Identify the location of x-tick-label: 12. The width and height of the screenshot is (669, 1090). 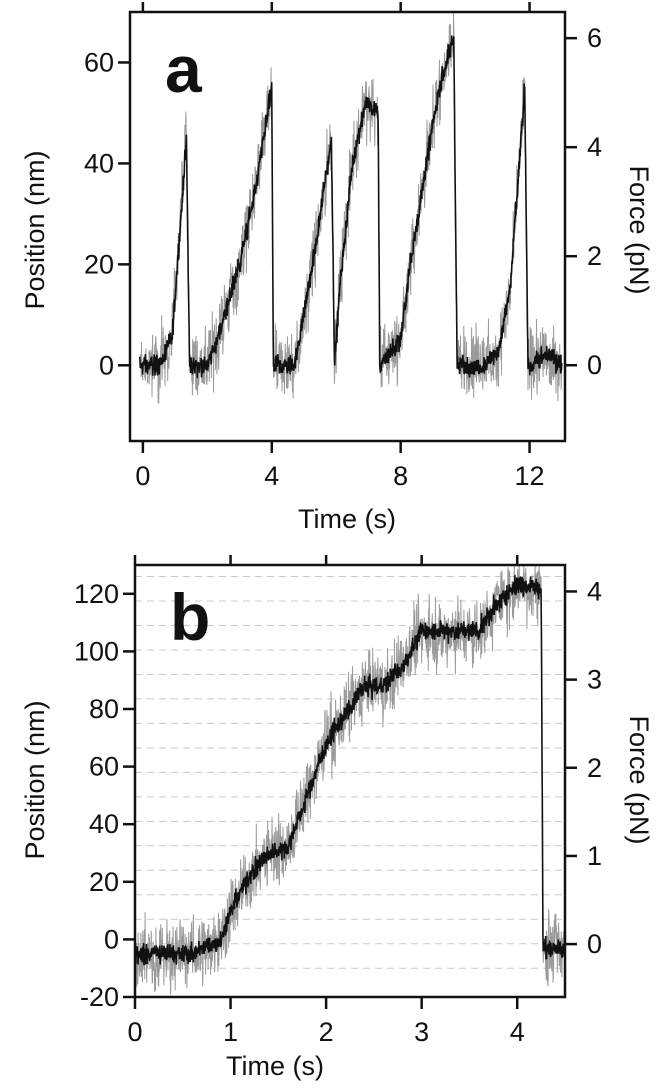
(530, 476).